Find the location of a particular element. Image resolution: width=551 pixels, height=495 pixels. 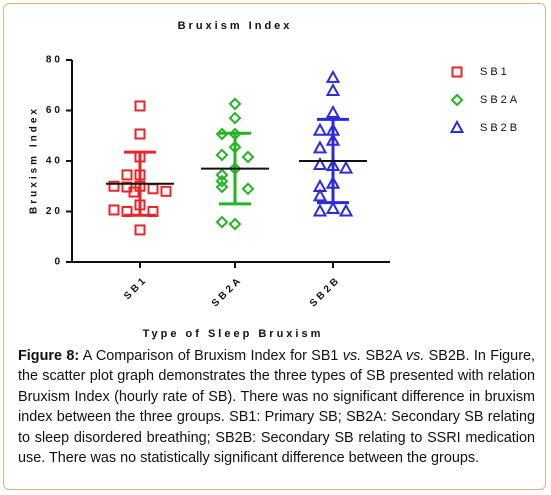

caption-text: SB2A is located at coordinates (383, 356).